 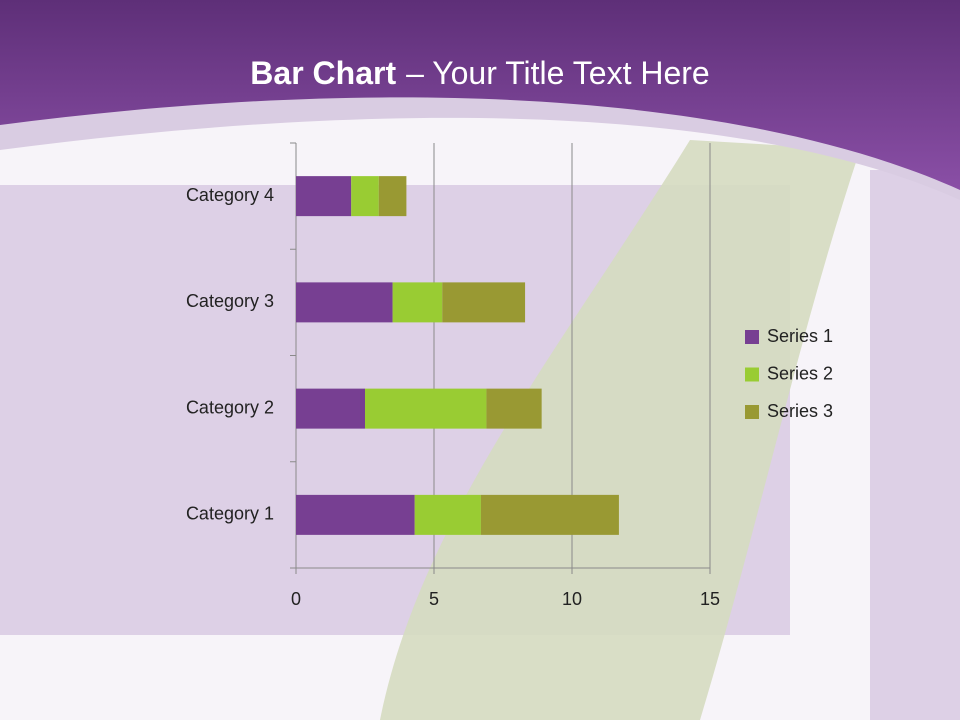 What do you see at coordinates (230, 514) in the screenshot?
I see `y-tick-label: Category 1` at bounding box center [230, 514].